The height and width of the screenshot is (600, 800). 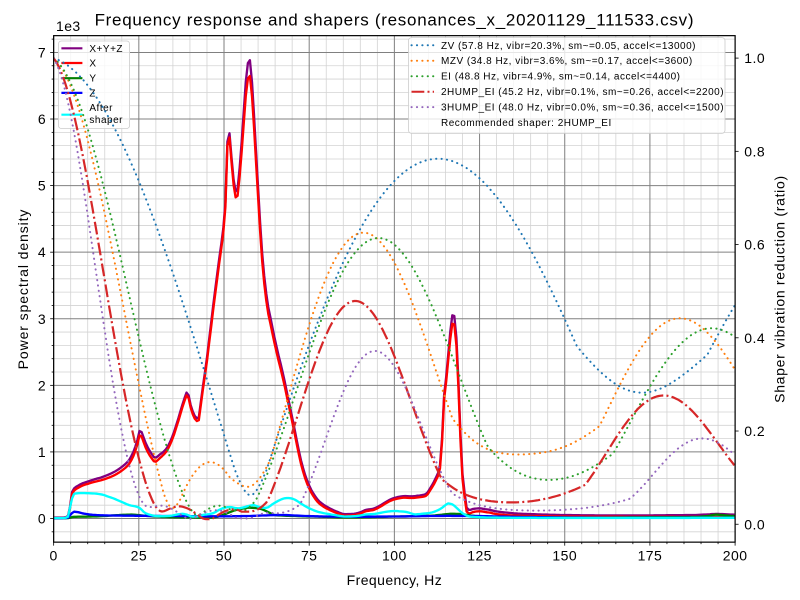 I want to click on svg-text: 75, so click(x=309, y=555).